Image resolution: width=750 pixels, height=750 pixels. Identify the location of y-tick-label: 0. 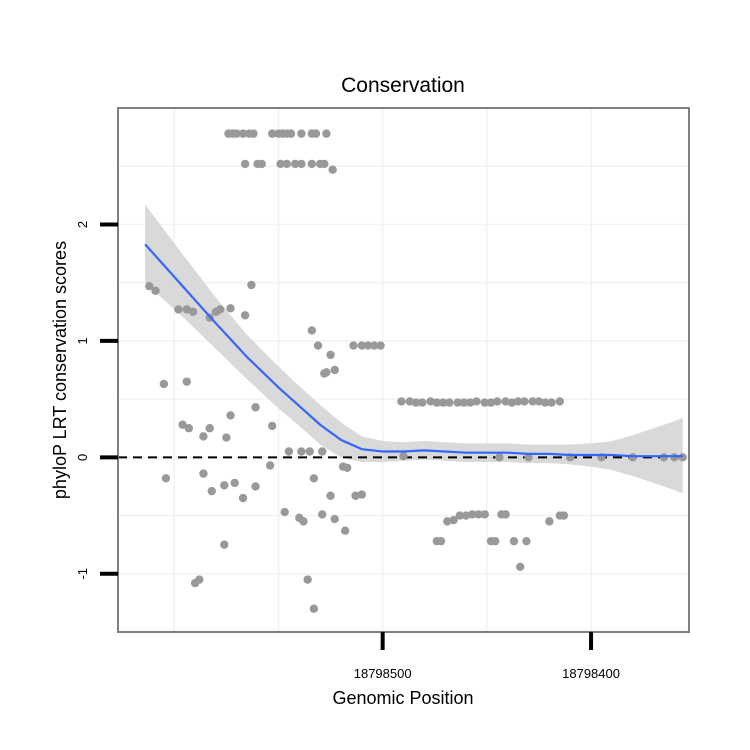
(82, 457).